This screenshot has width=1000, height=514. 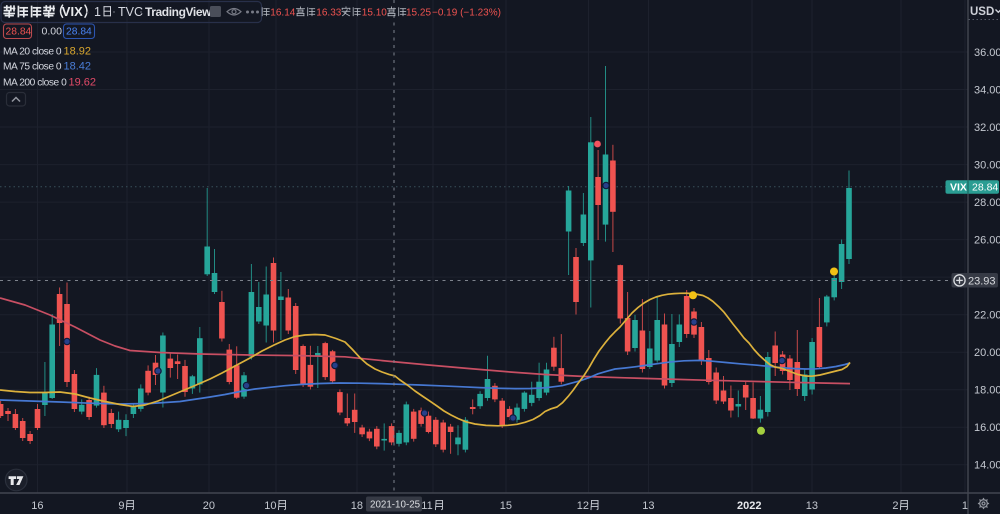 I want to click on svg-text: 34.00, so click(x=987, y=90).